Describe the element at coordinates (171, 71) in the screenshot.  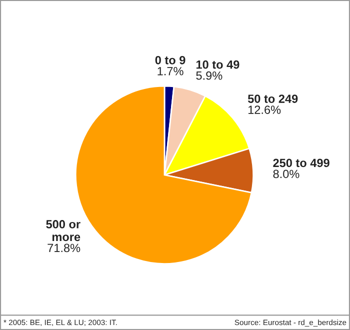
I see `data-label: 1.7%` at that location.